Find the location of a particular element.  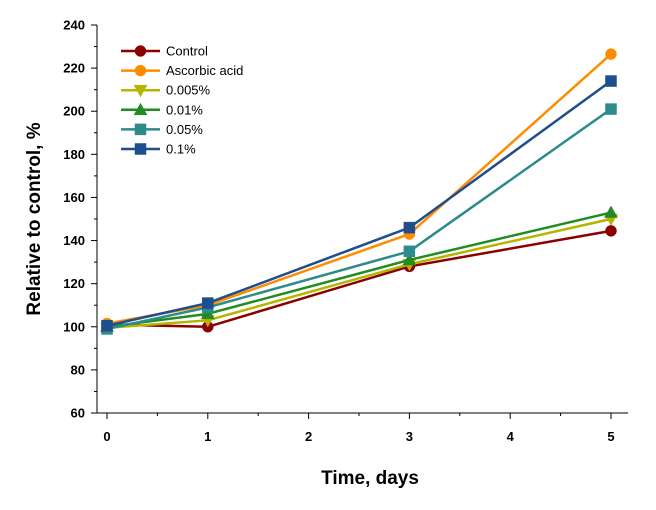

x-axis-title: Time, days is located at coordinates (370, 478).